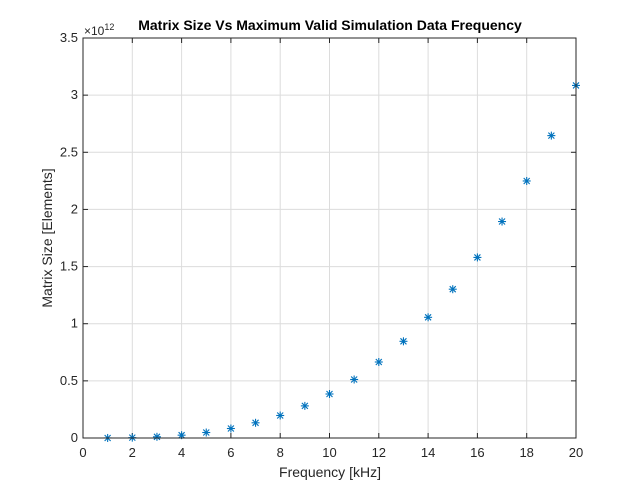 The image size is (637, 492). Describe the element at coordinates (69, 151) in the screenshot. I see `y-tick-label: 2.5` at that location.